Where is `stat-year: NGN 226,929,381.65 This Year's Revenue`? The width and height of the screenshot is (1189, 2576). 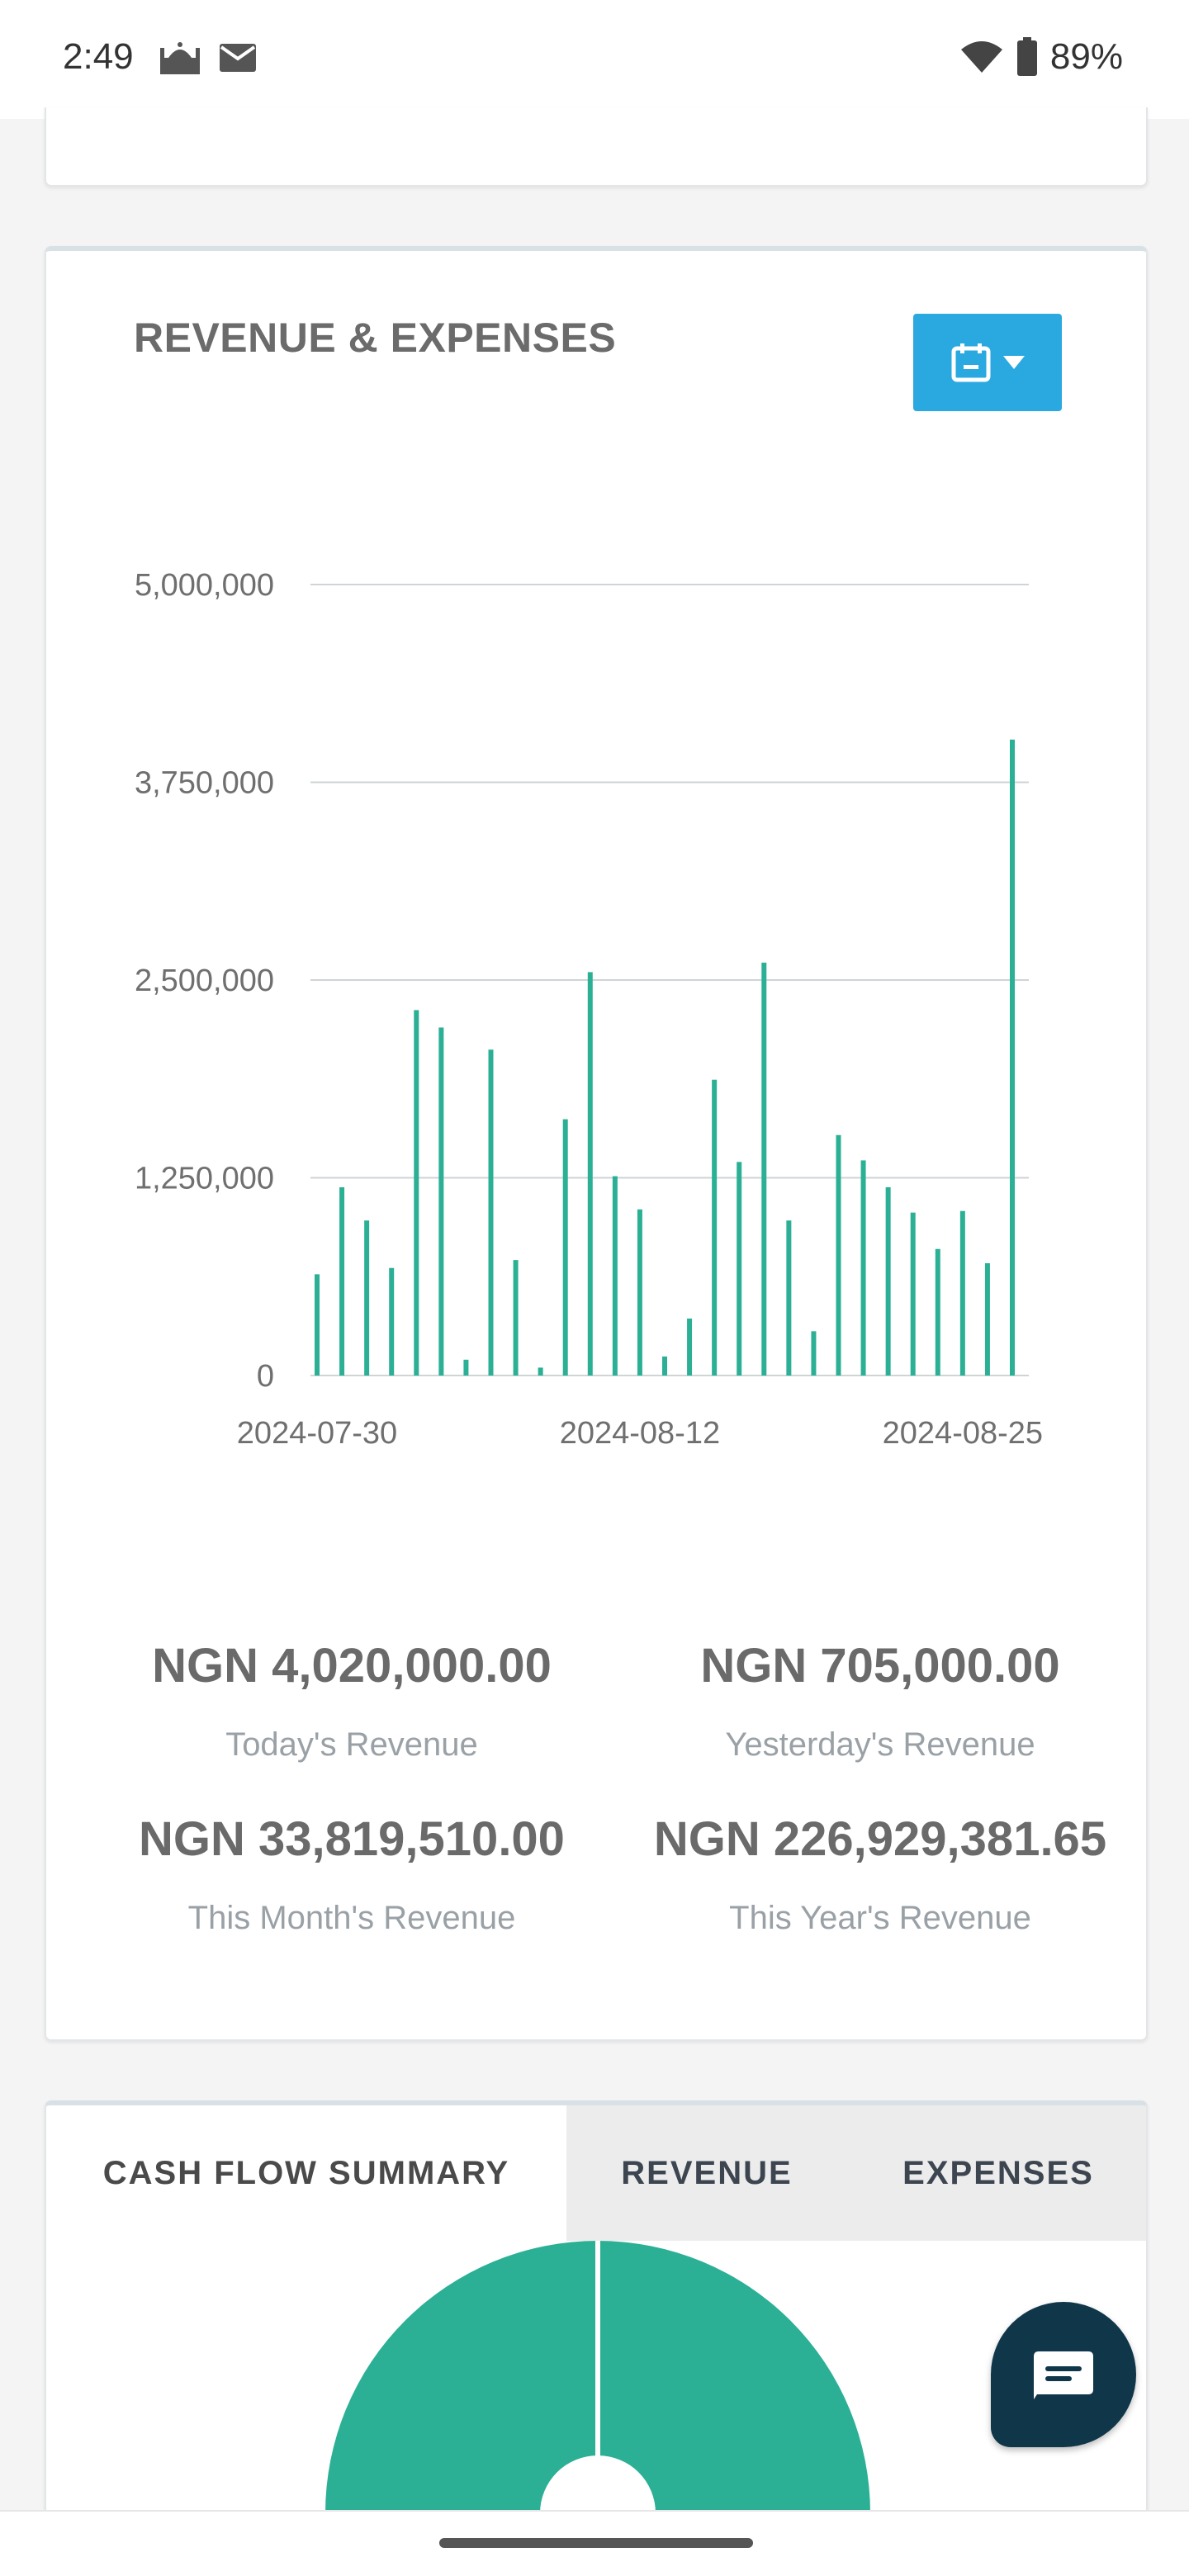
stat-year: NGN 226,929,381.65 This Year's Revenue is located at coordinates (880, 1874).